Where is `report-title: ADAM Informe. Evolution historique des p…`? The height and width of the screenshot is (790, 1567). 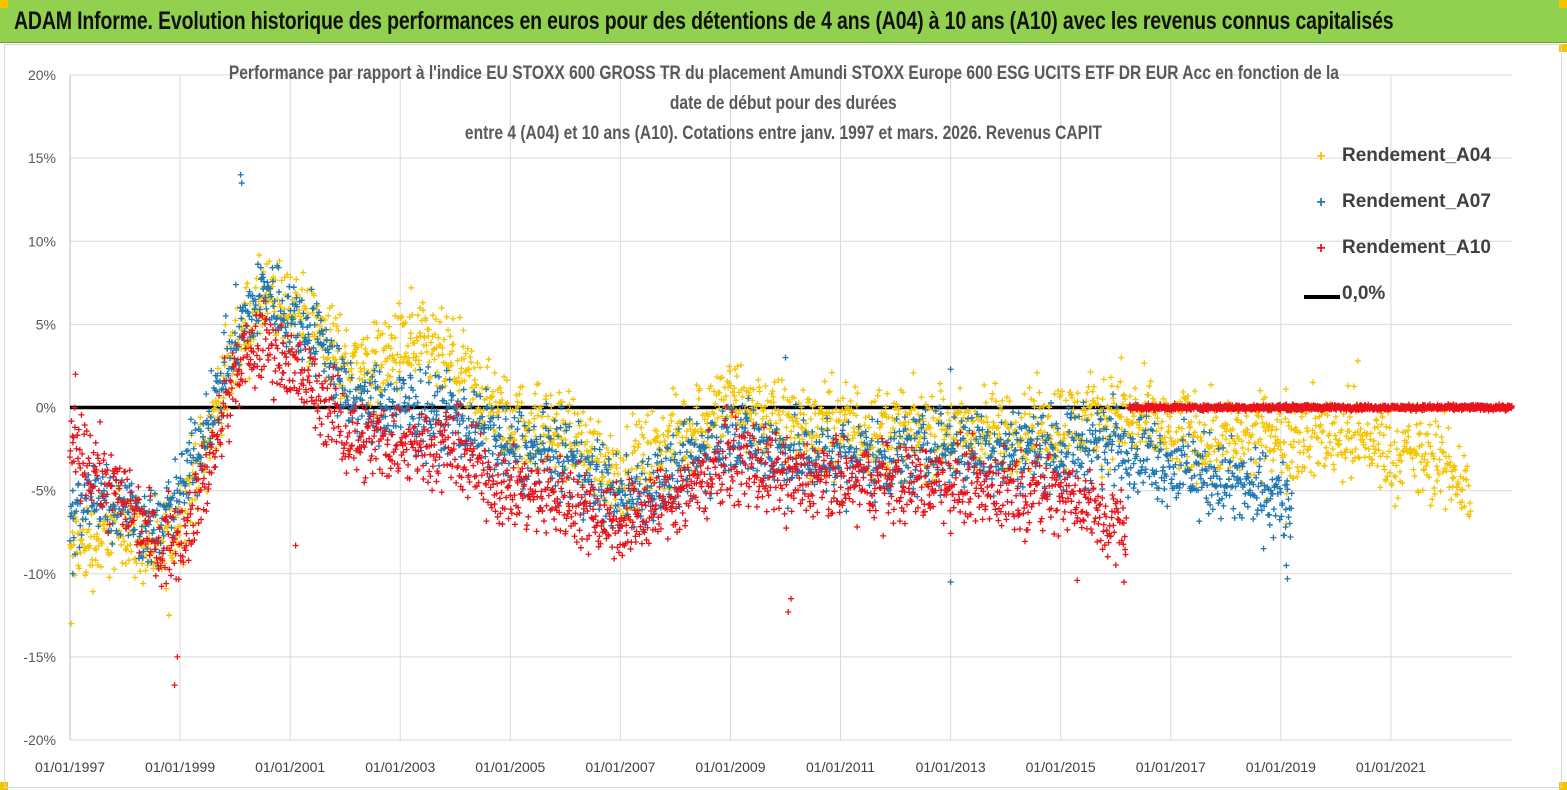 report-title: ADAM Informe. Evolution historique des p… is located at coordinates (704, 21).